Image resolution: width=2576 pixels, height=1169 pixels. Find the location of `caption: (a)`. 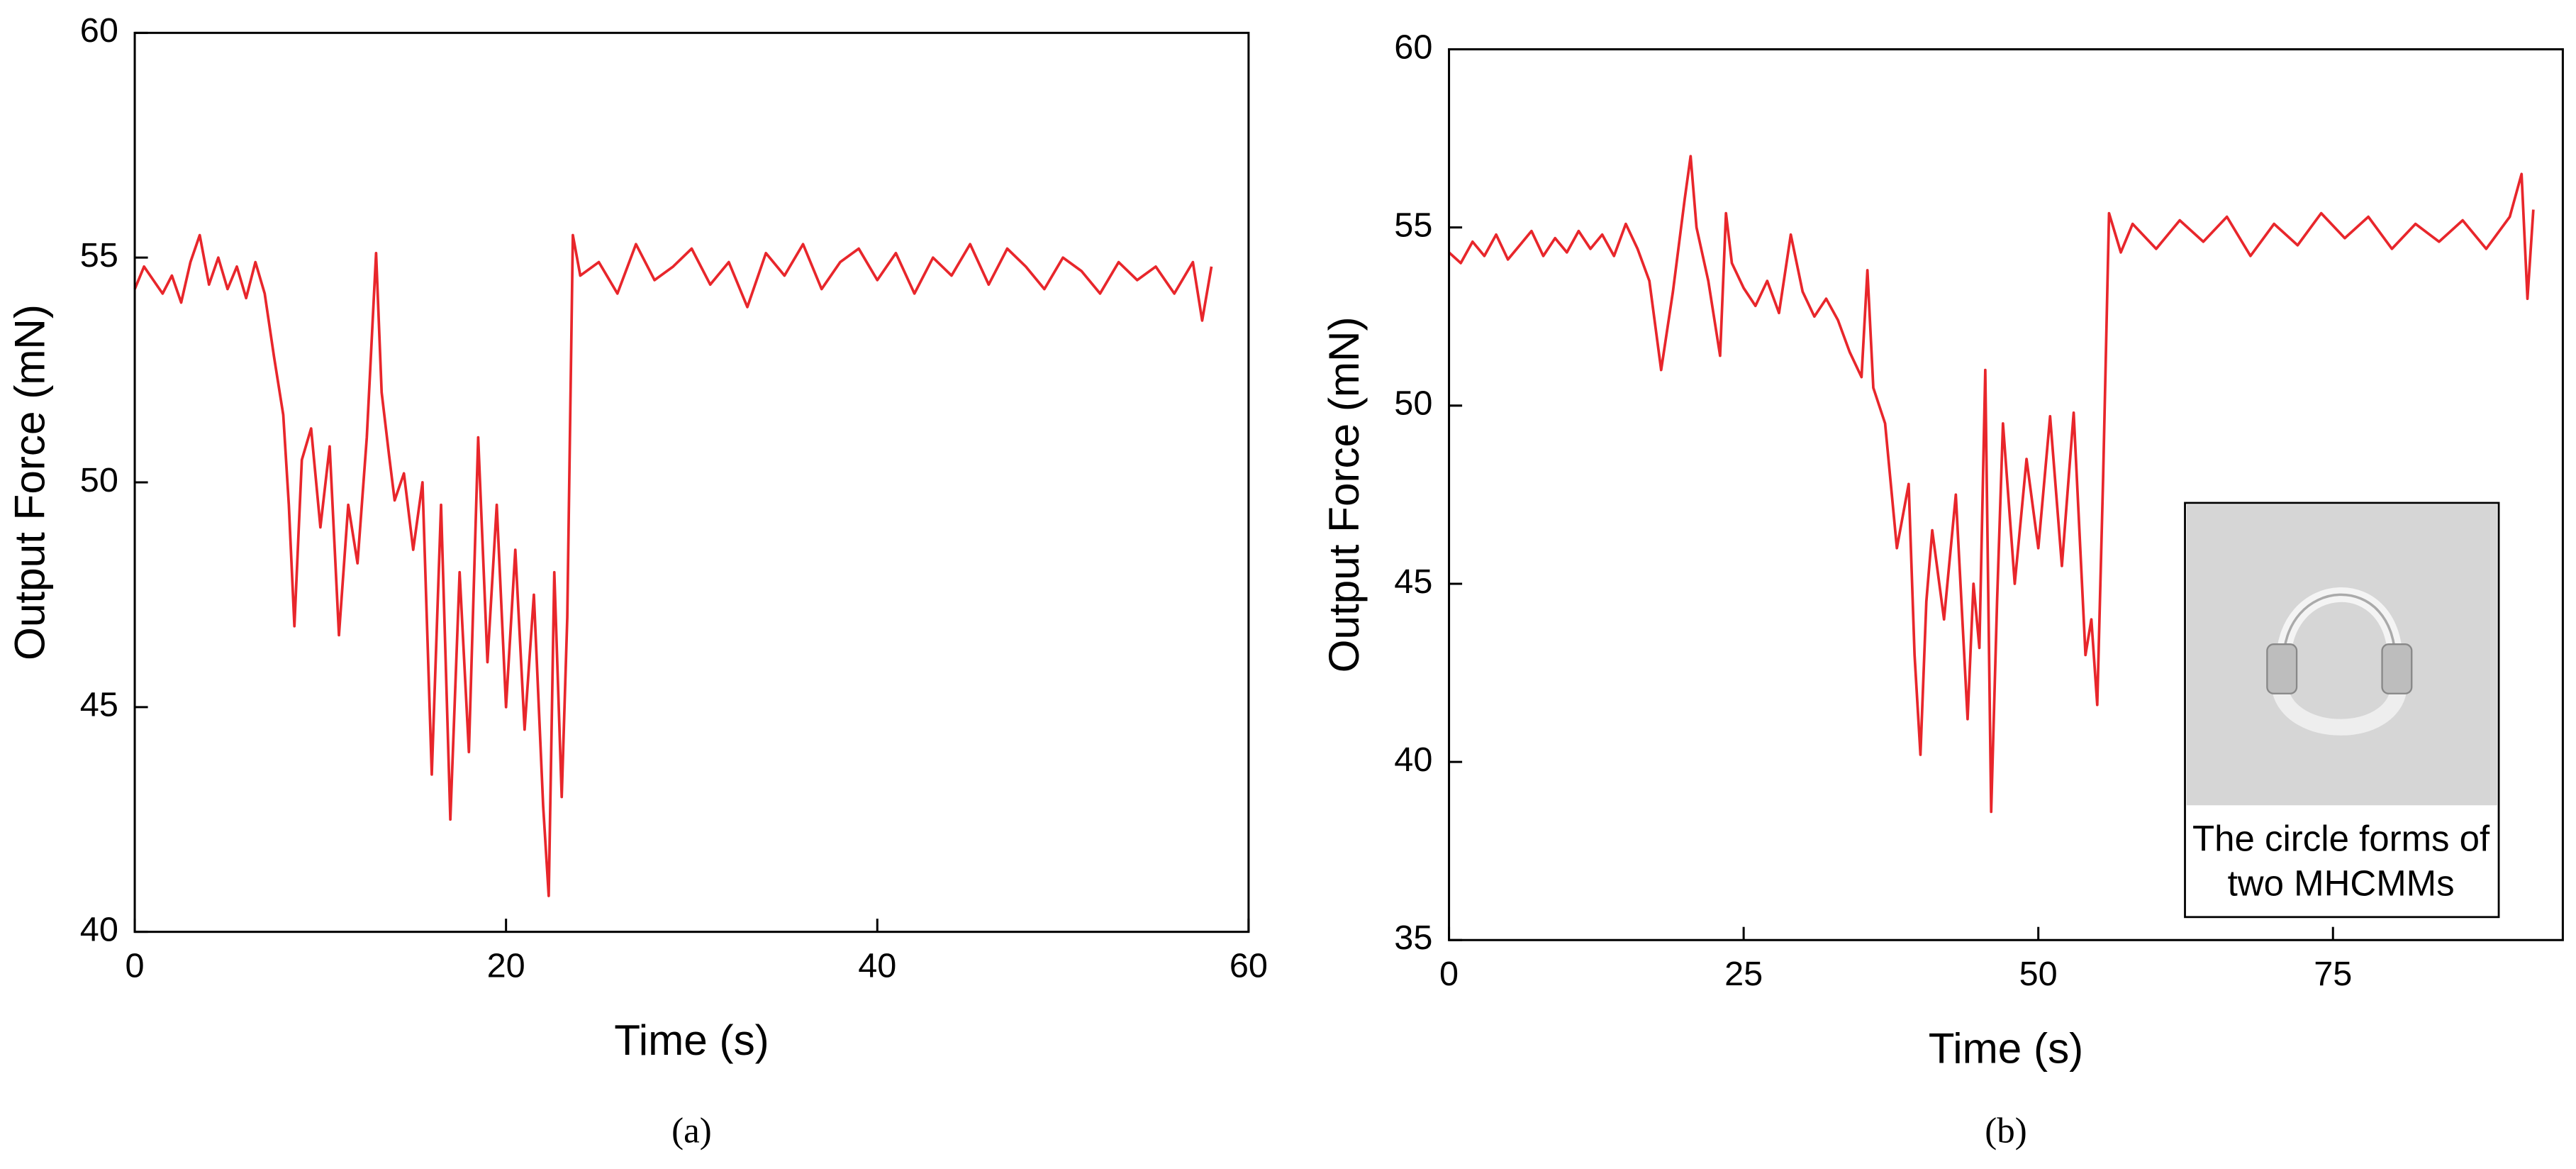

caption: (a) is located at coordinates (691, 1131).